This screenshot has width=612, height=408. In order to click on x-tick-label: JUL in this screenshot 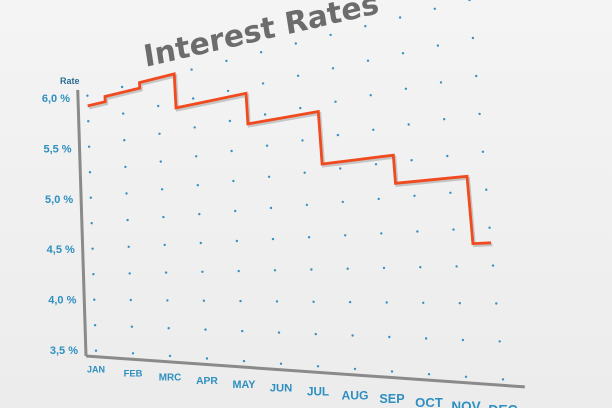, I will do `click(318, 392)`.